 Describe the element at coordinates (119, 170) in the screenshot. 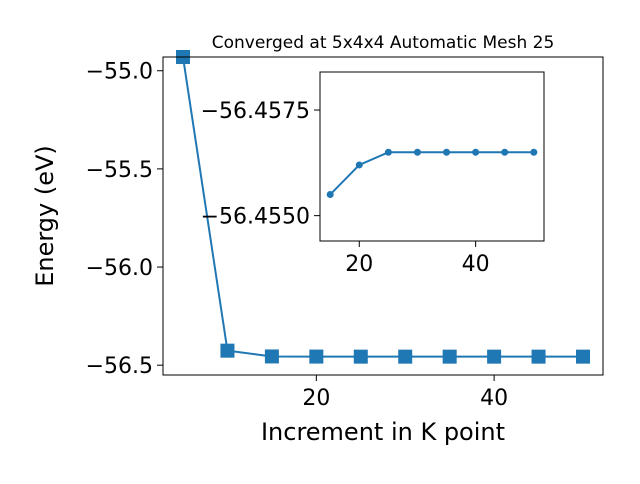

I see `y-tick-label: −55.5` at that location.